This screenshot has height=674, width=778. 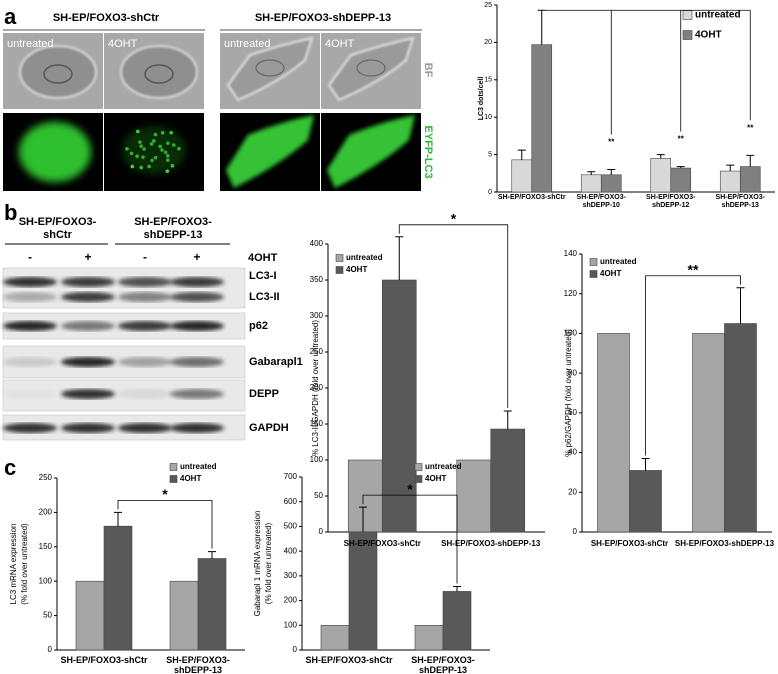 I want to click on cell, so click(x=58, y=72).